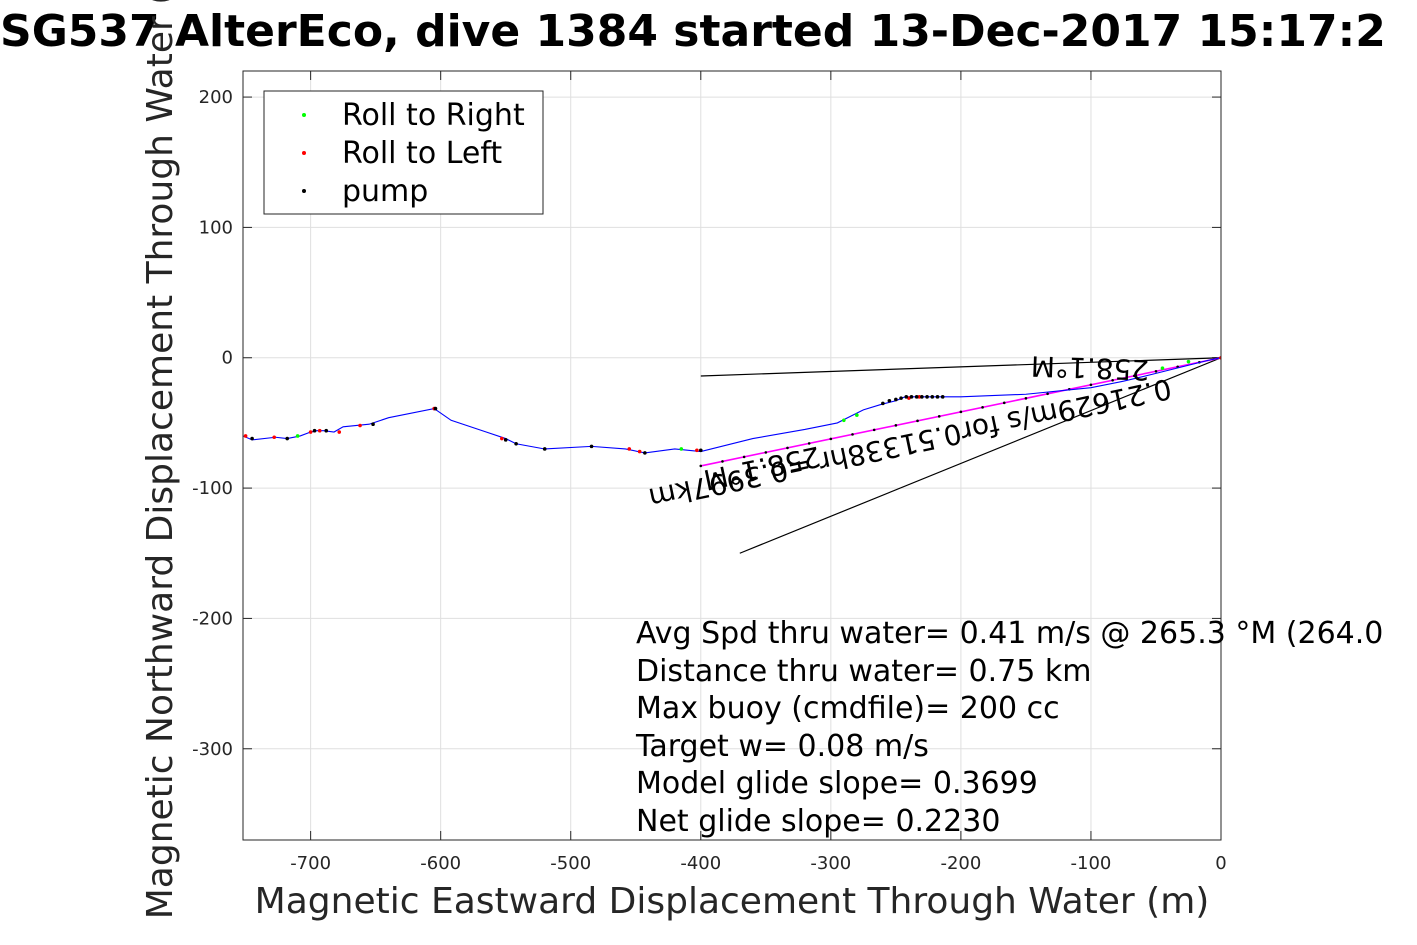 This screenshot has height=945, width=1417. What do you see at coordinates (960, 863) in the screenshot?
I see `x-tick-label: -200` at bounding box center [960, 863].